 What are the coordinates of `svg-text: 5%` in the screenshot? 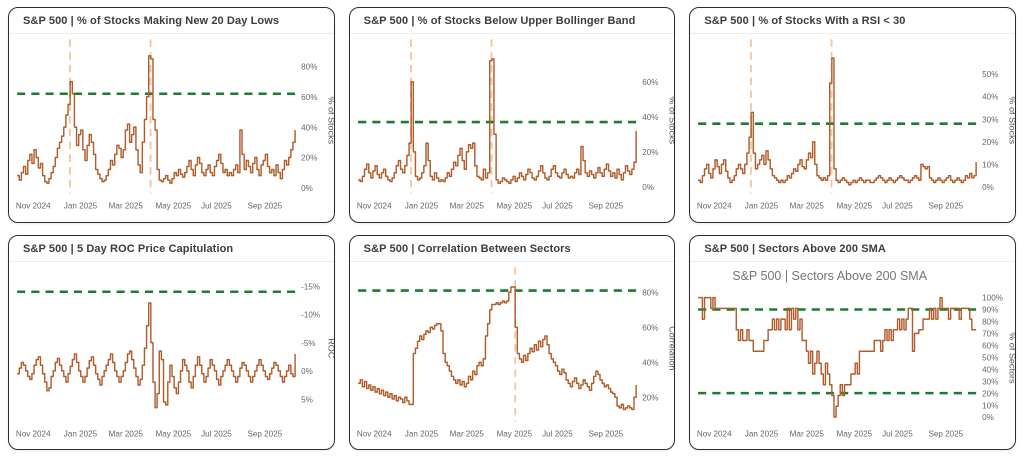 It's located at (307, 399).